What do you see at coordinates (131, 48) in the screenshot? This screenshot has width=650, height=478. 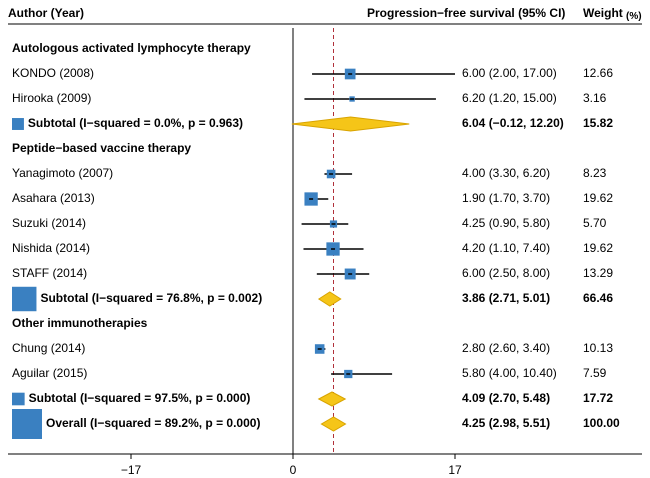 I see `group-heading: Autologous activated lymphocyte therapy` at bounding box center [131, 48].